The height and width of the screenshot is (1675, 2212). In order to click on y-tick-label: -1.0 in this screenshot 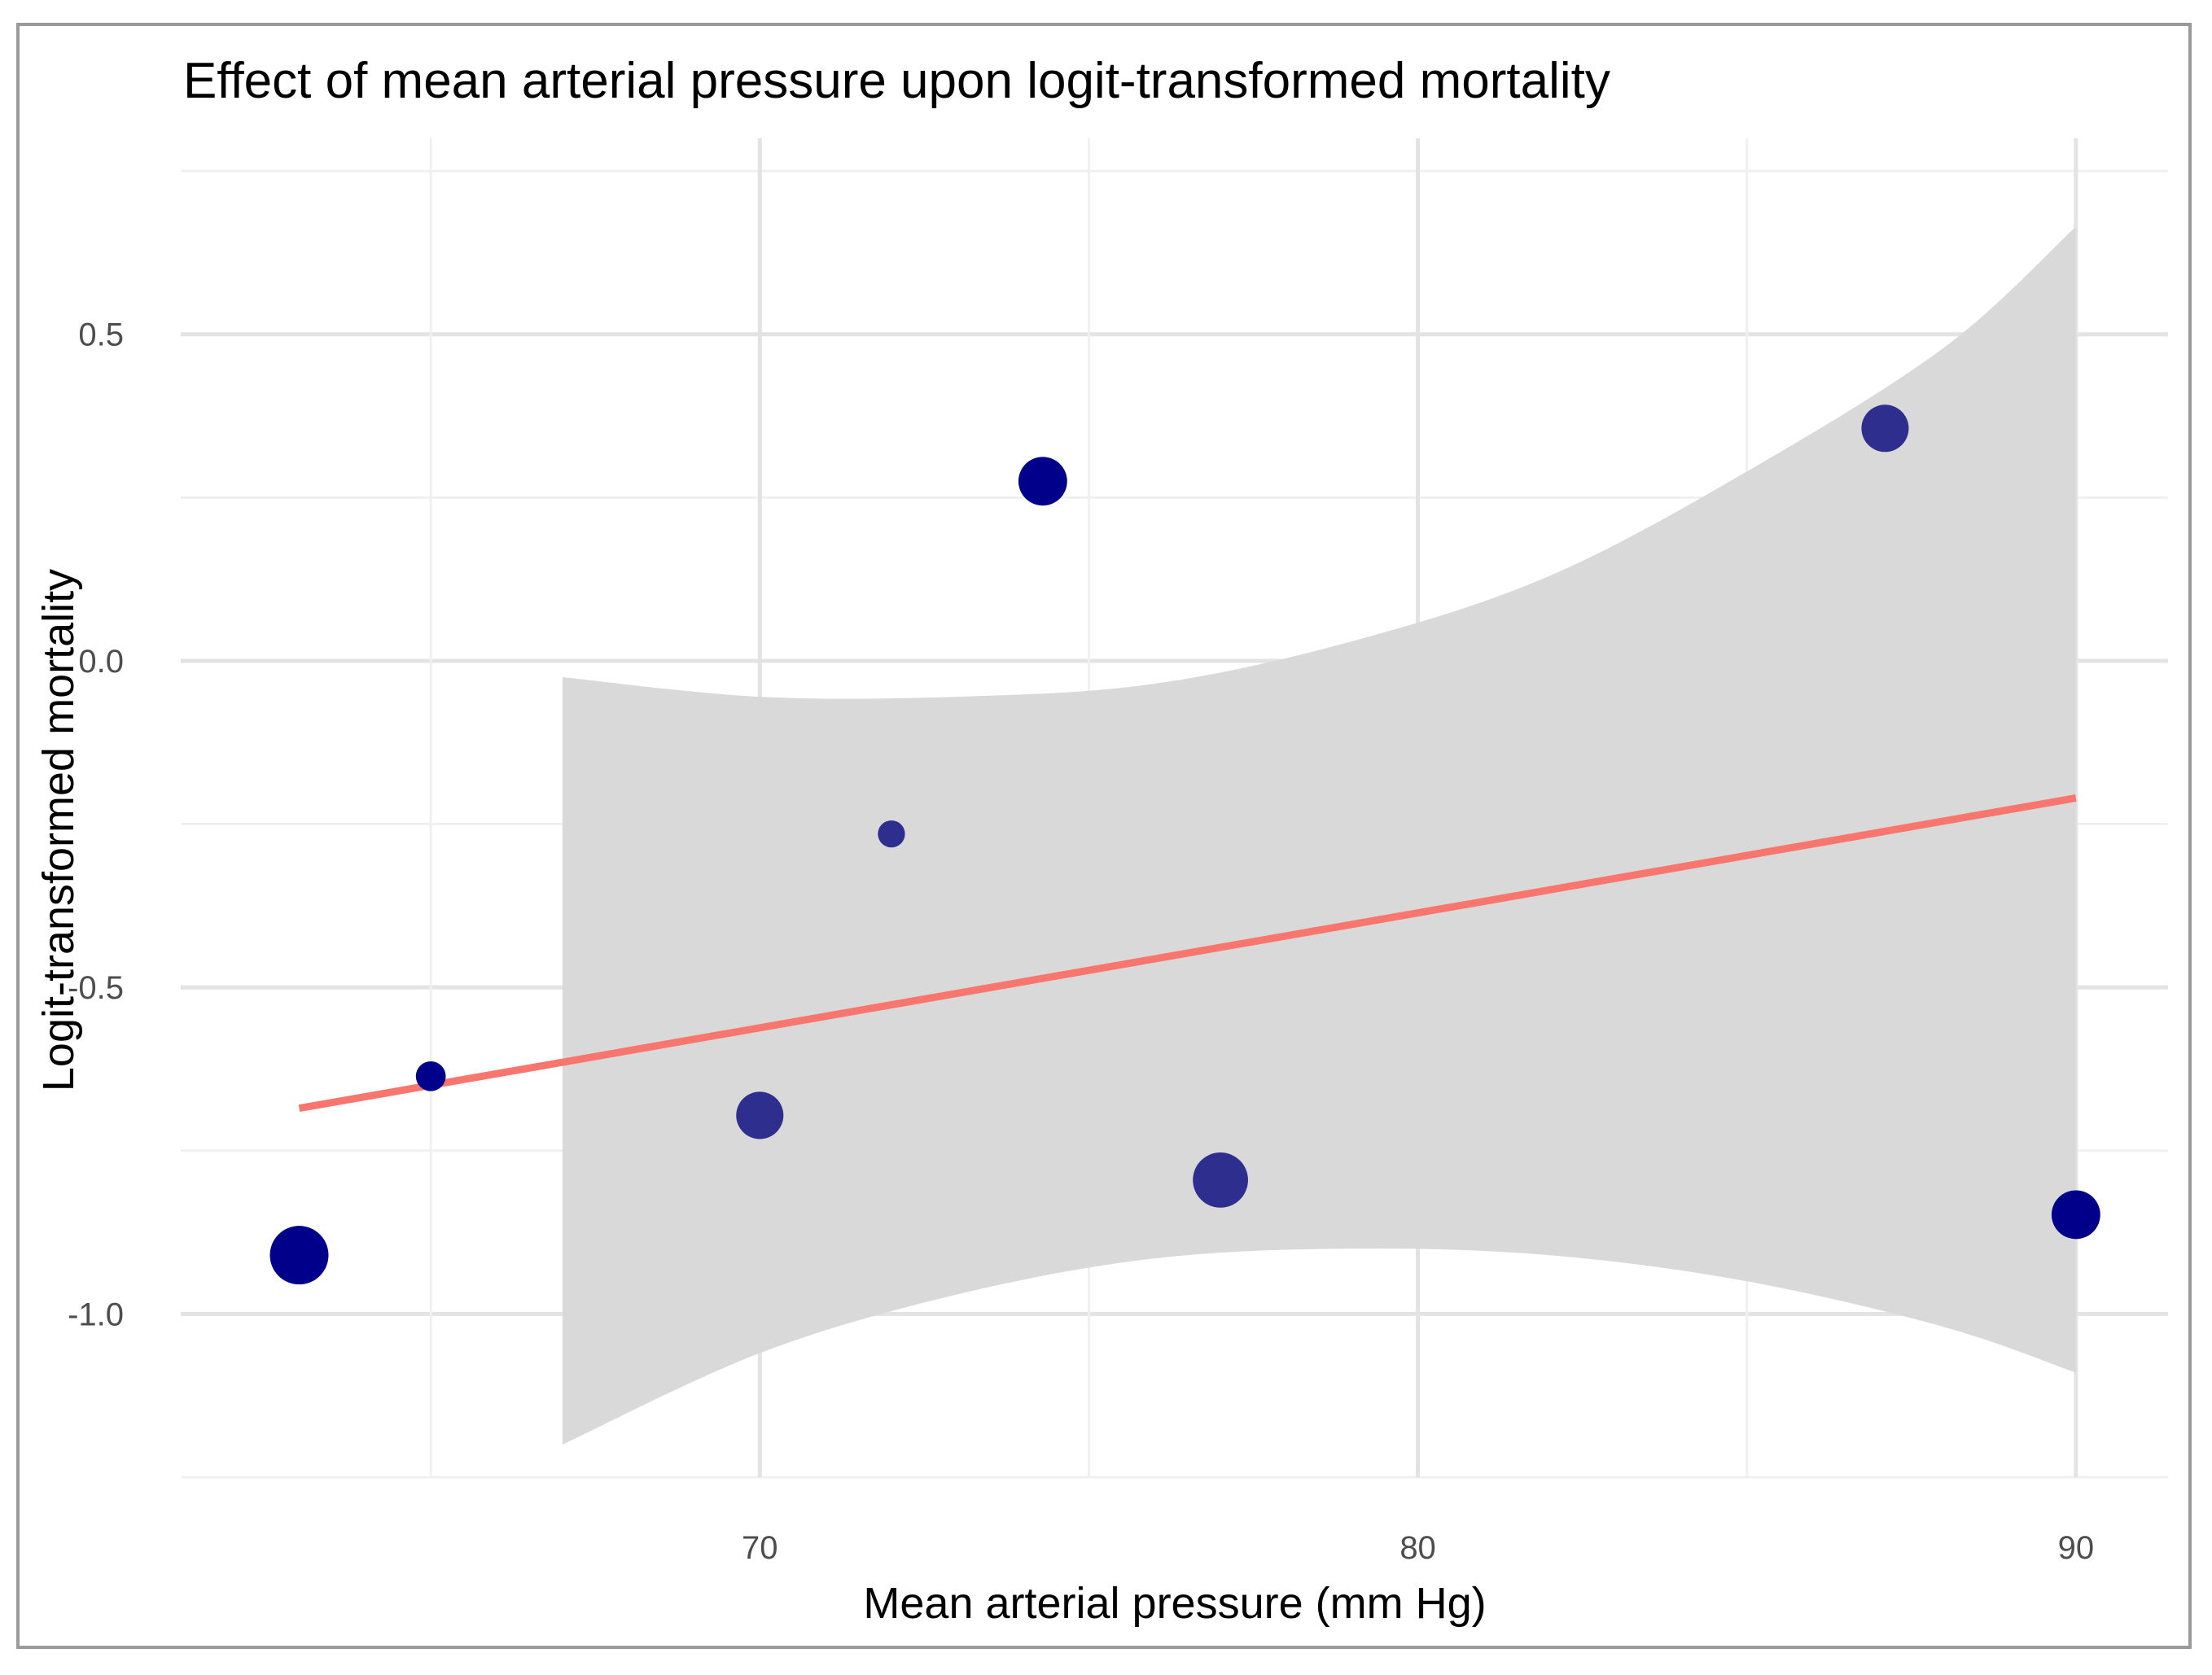, I will do `click(96, 1315)`.